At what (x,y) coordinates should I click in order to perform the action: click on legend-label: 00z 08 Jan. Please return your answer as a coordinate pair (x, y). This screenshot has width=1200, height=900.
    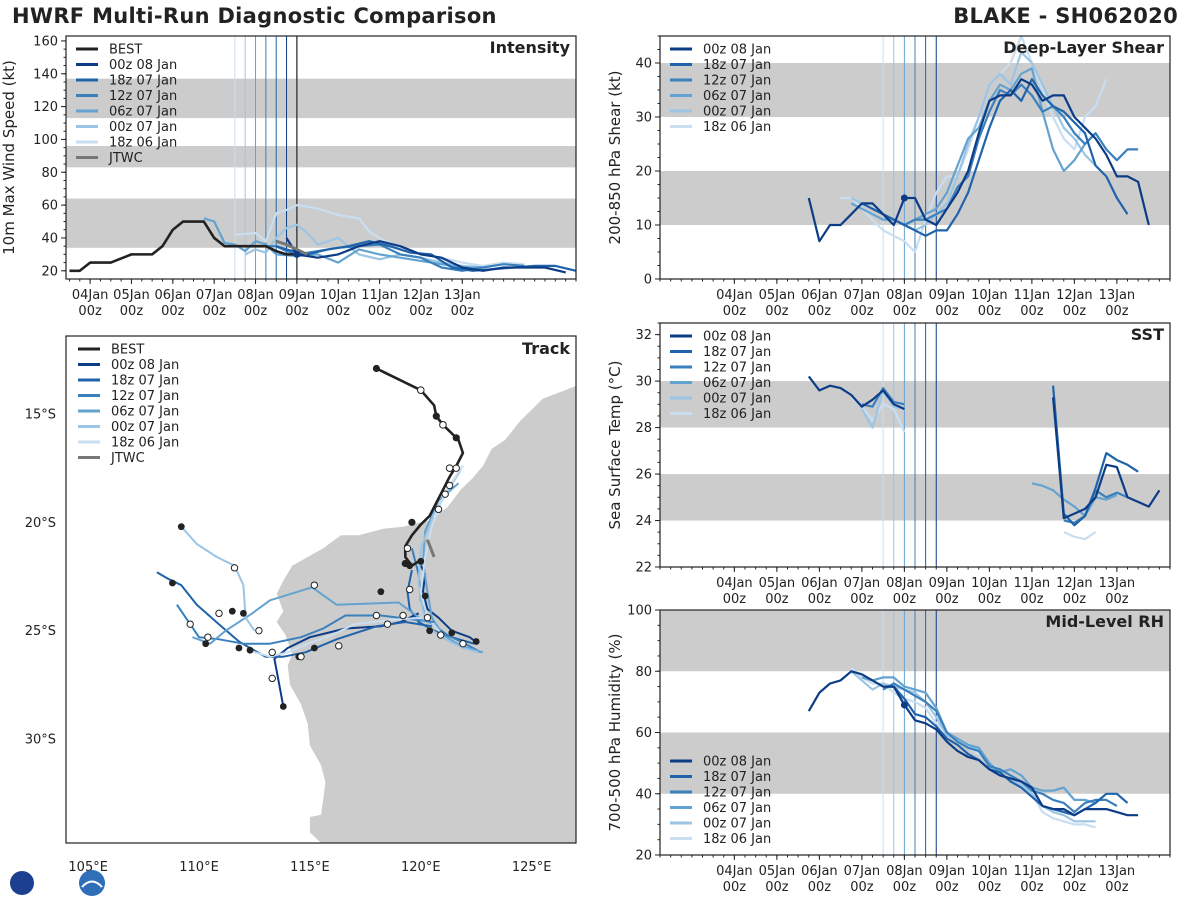
    Looking at the image, I should click on (145, 365).